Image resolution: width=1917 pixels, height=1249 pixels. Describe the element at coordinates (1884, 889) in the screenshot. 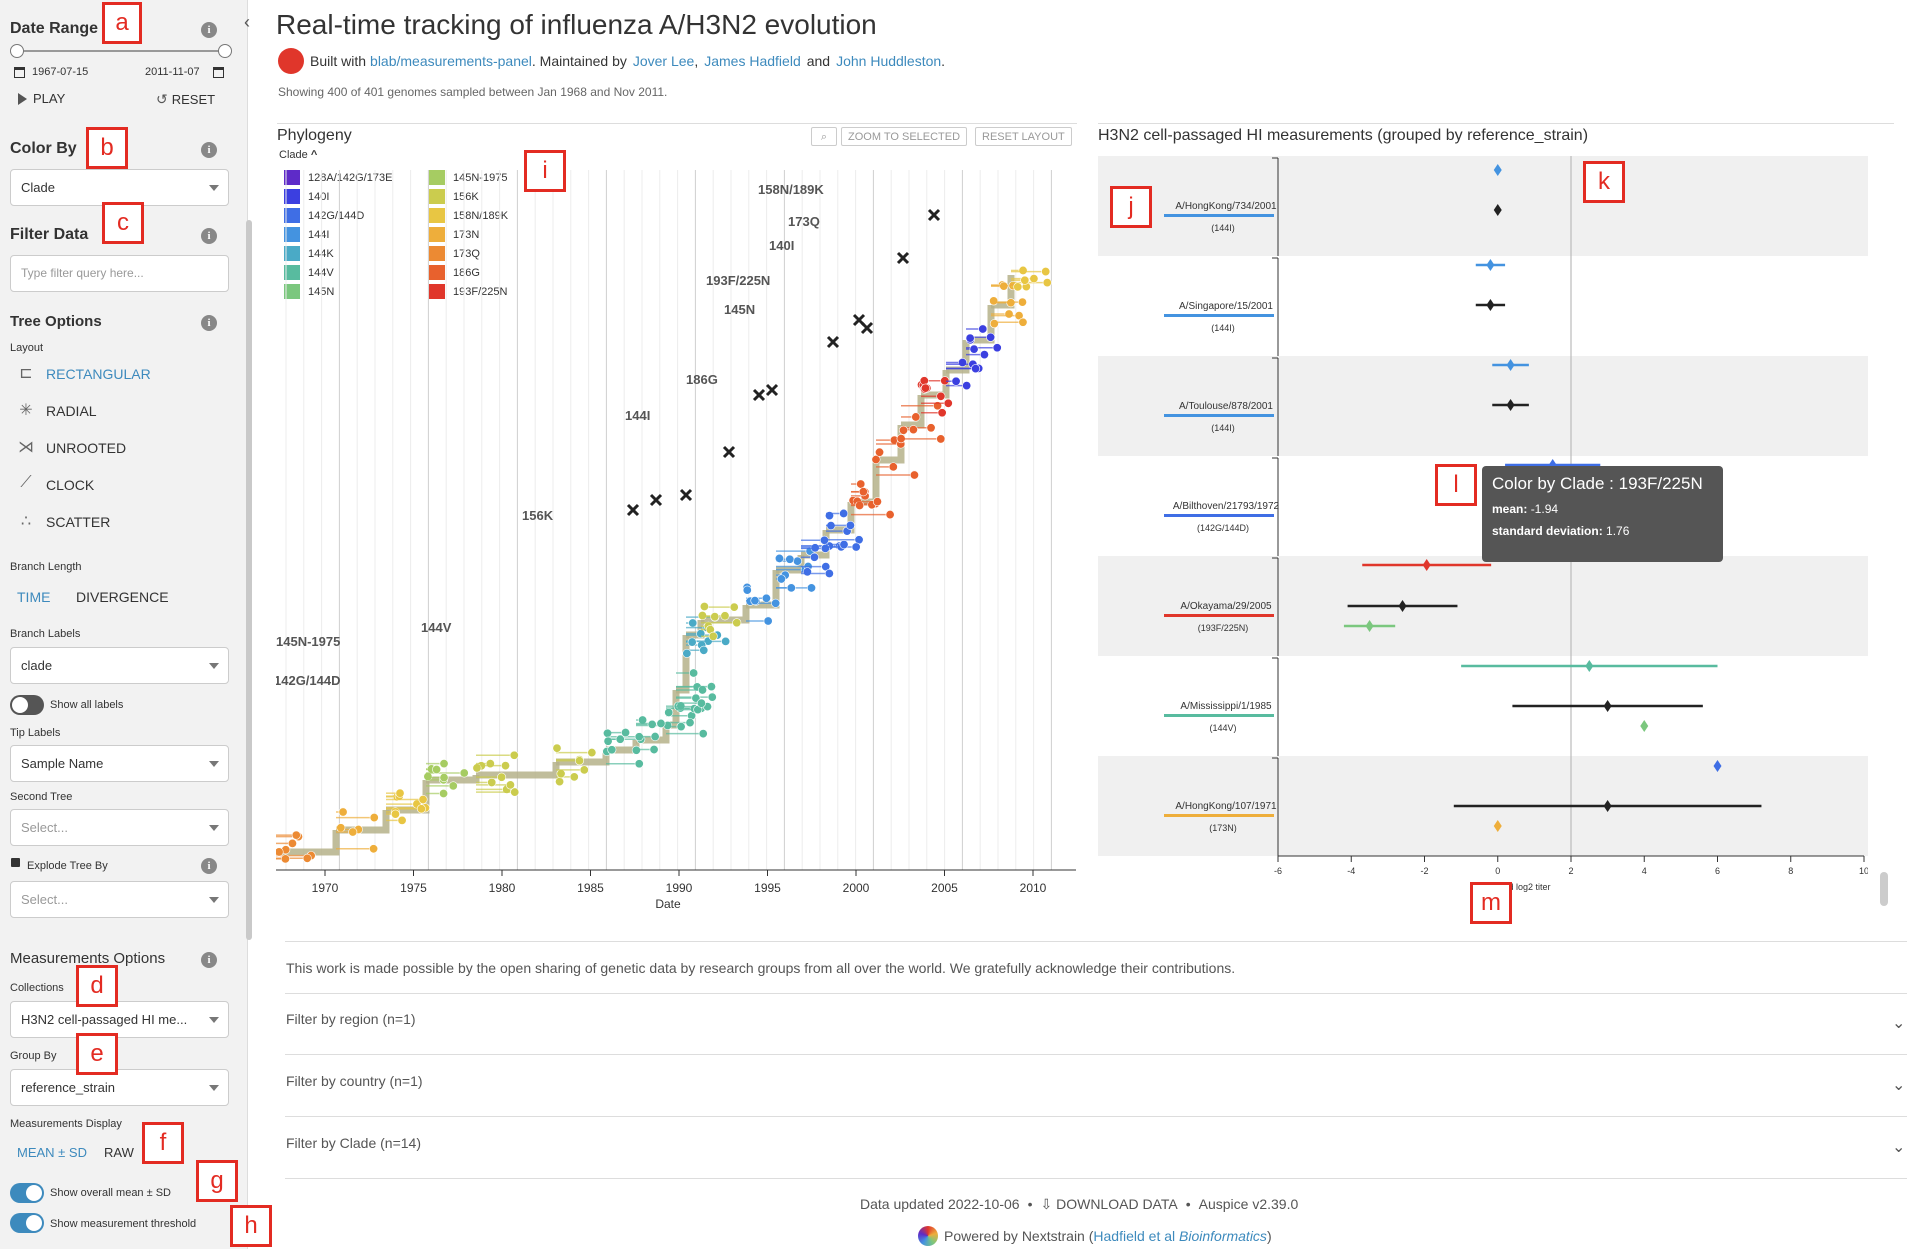

I see `measurements-scrollbar` at that location.